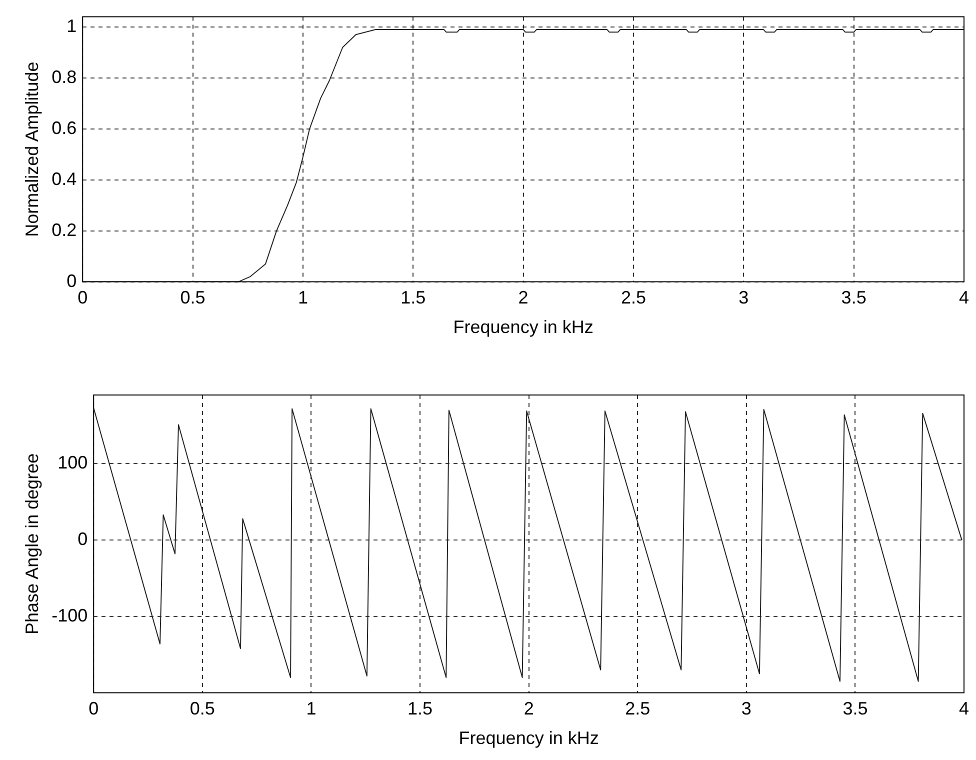  I want to click on y-axis-title: Phase Angle in degree, so click(32, 543).